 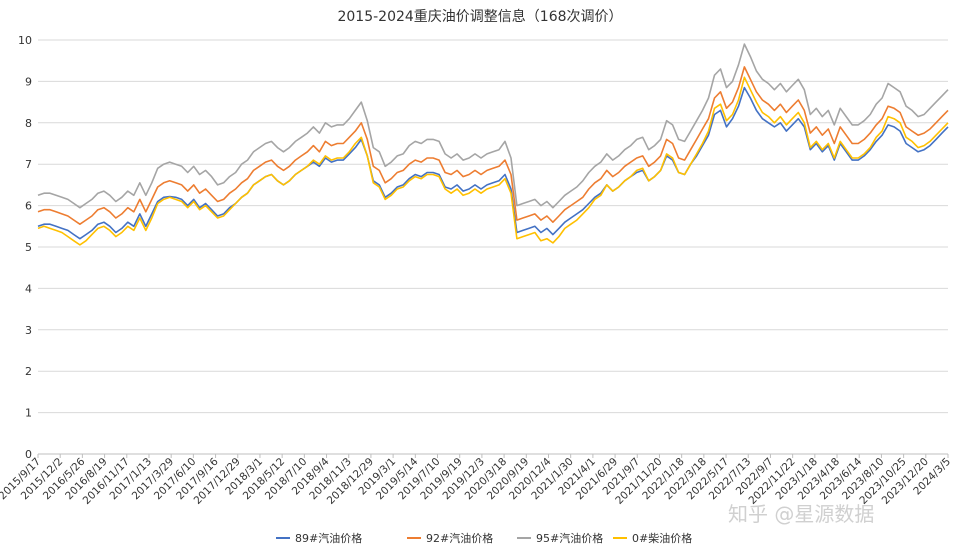 I want to click on legend-label: 89#汽油价格, so click(x=328, y=538).